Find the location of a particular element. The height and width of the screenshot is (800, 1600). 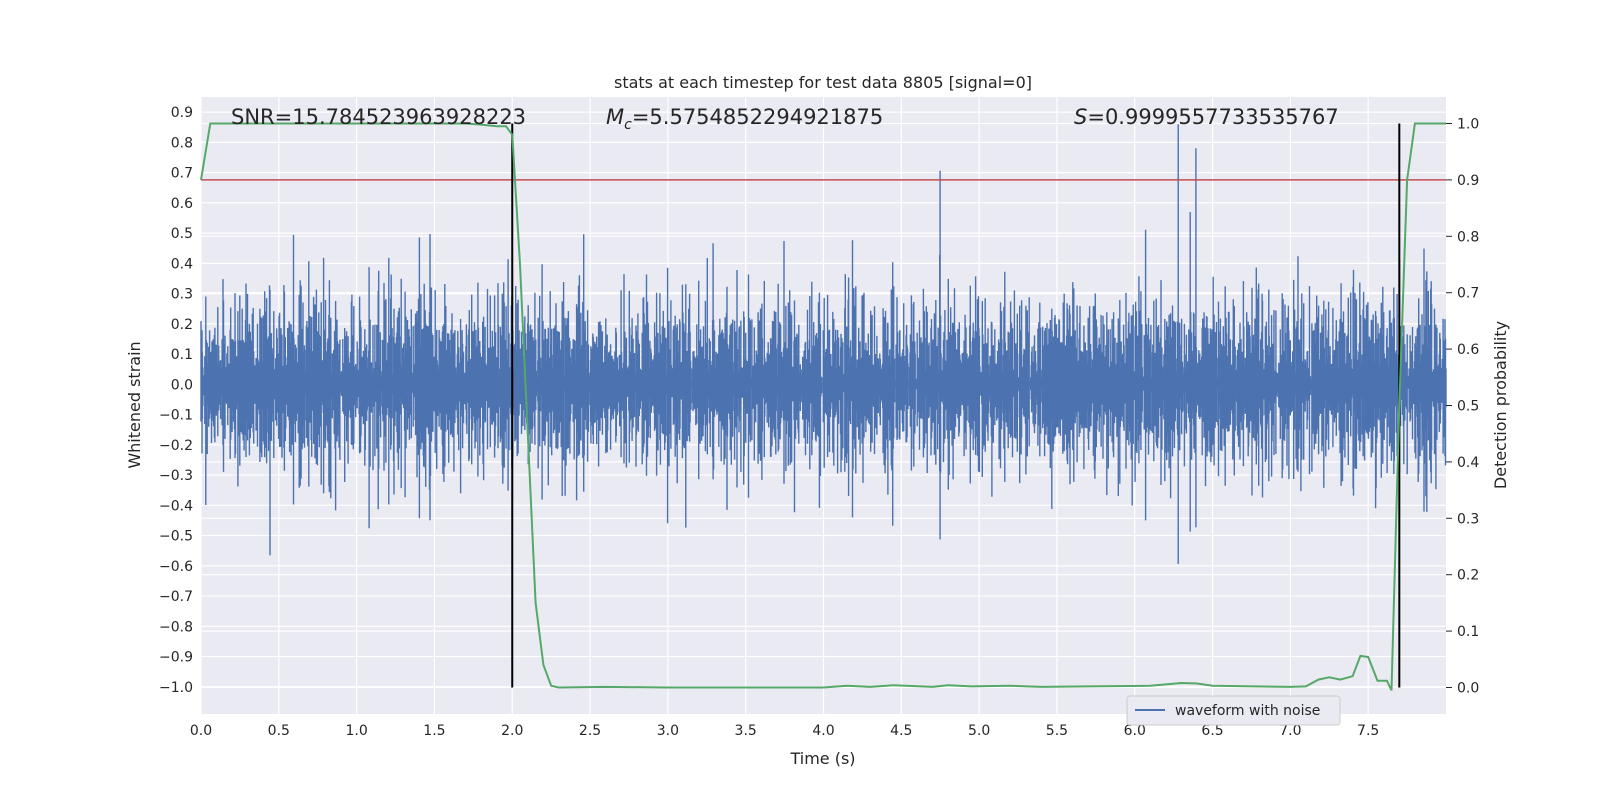

x-axis-label: Time (s) is located at coordinates (822, 758).